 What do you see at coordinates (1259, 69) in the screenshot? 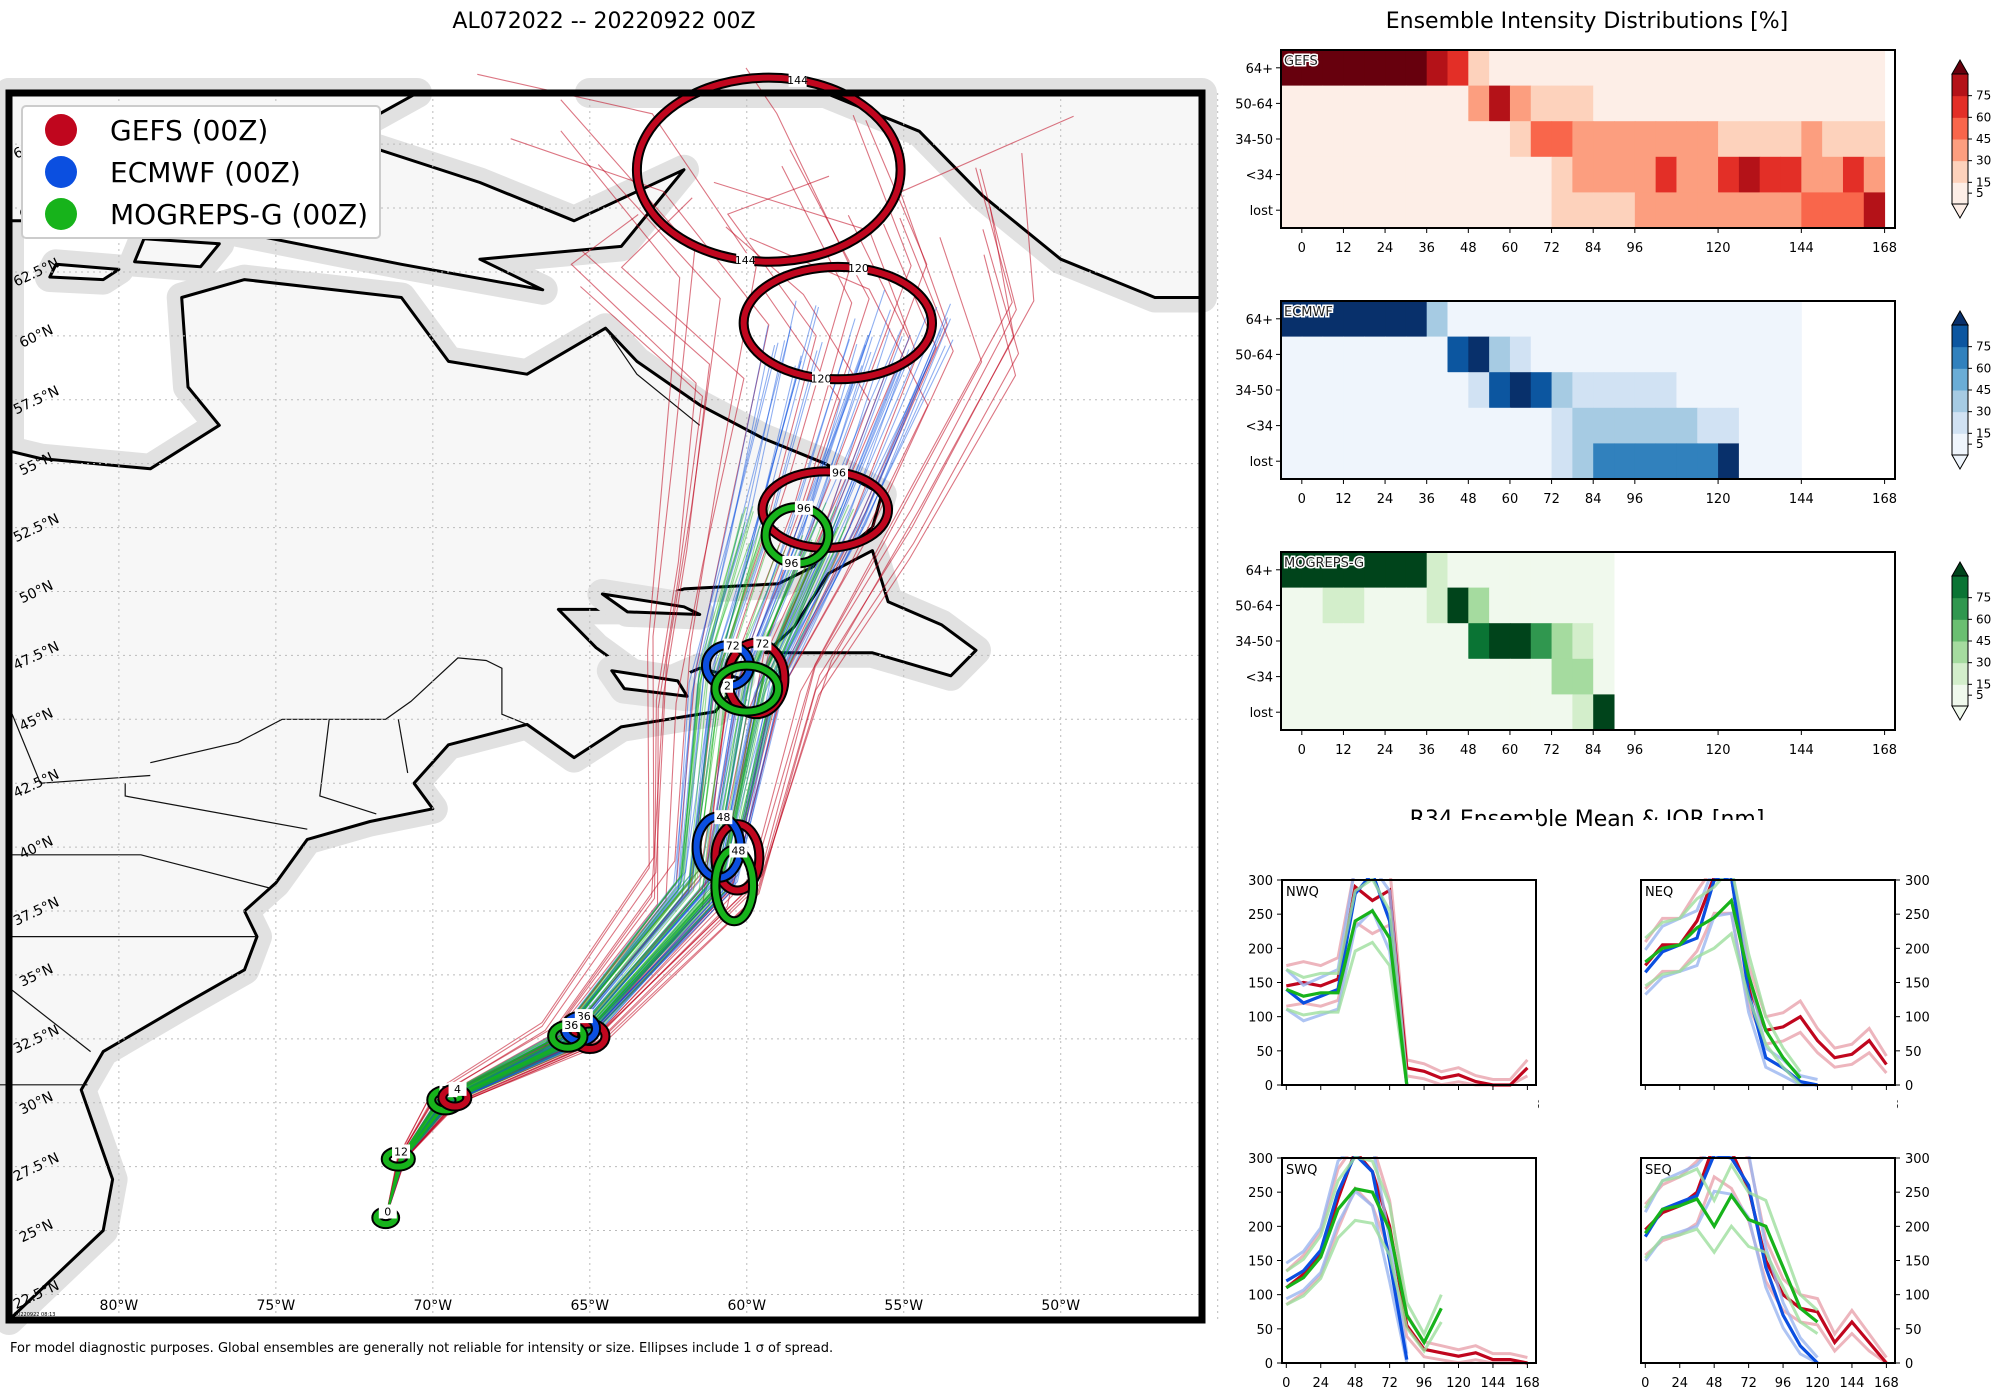
I see `heat-row-label: 64+` at bounding box center [1259, 69].